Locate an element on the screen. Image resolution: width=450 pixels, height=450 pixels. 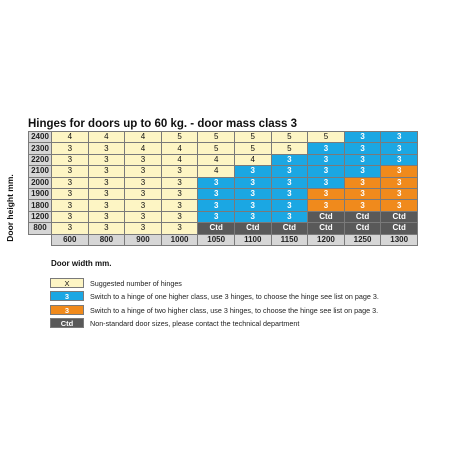
row-header-height: 2300 is located at coordinates (40, 148).